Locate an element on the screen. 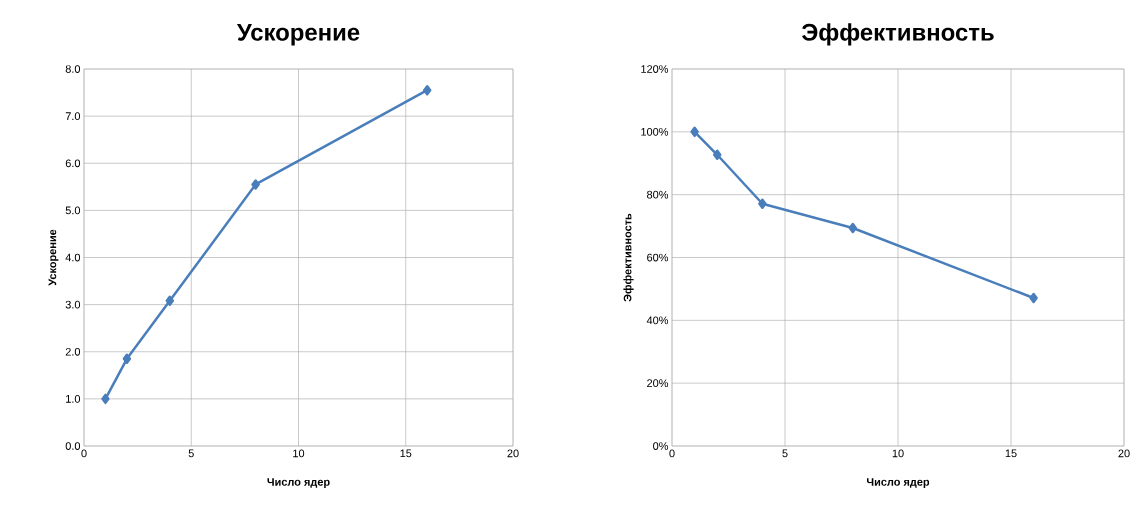 The height and width of the screenshot is (522, 1138). y-tick-label: 40% is located at coordinates (657, 320).